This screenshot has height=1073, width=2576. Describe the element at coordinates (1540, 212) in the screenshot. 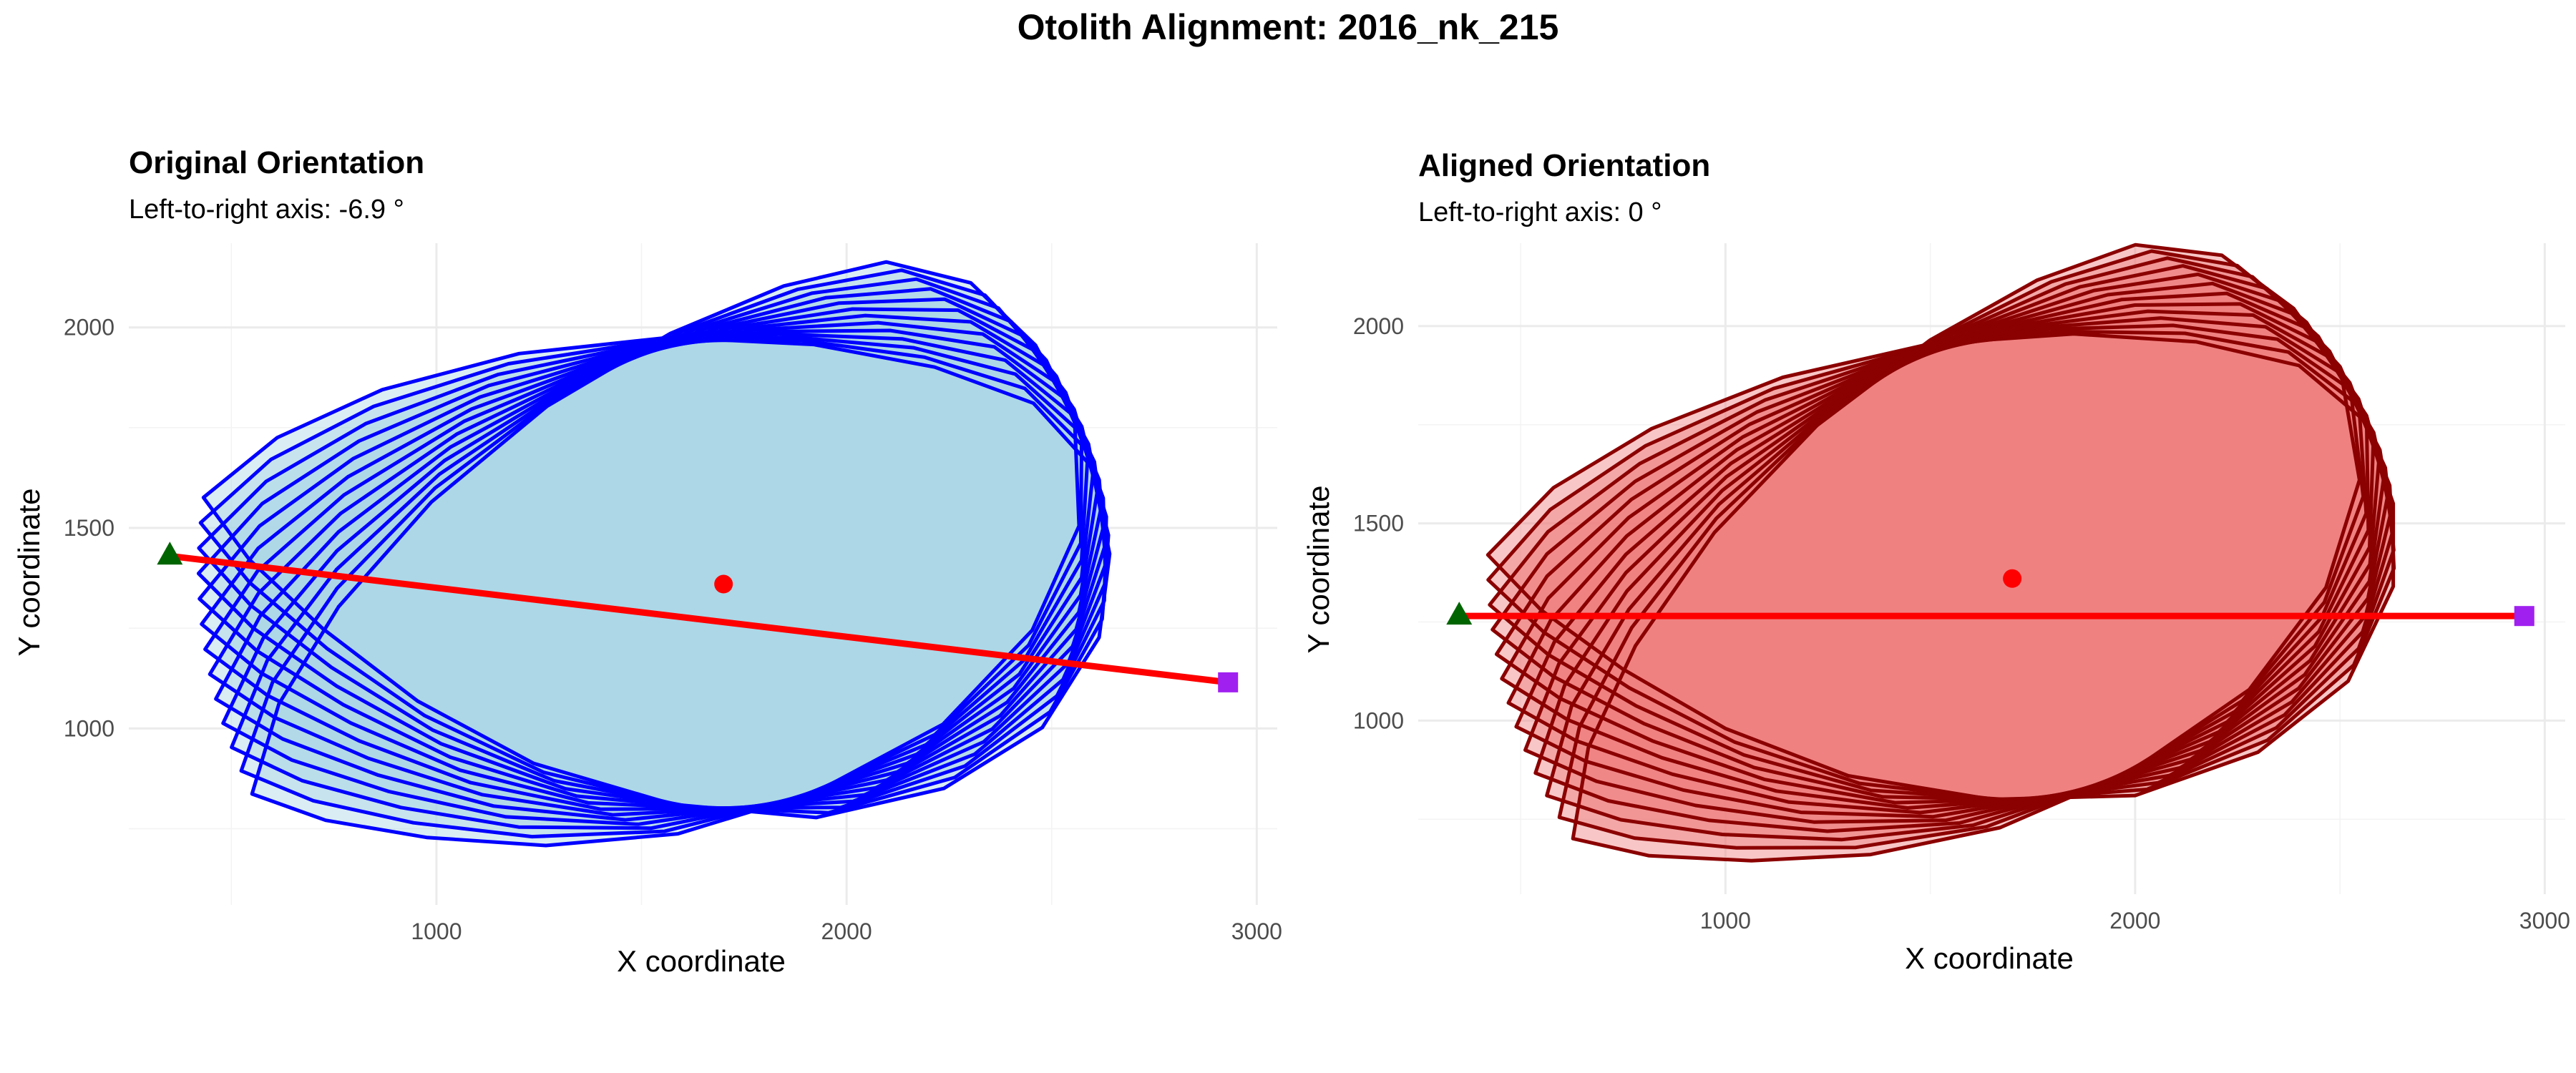

I see `panel-subtitle: Left-to-right axis: 0 °` at that location.